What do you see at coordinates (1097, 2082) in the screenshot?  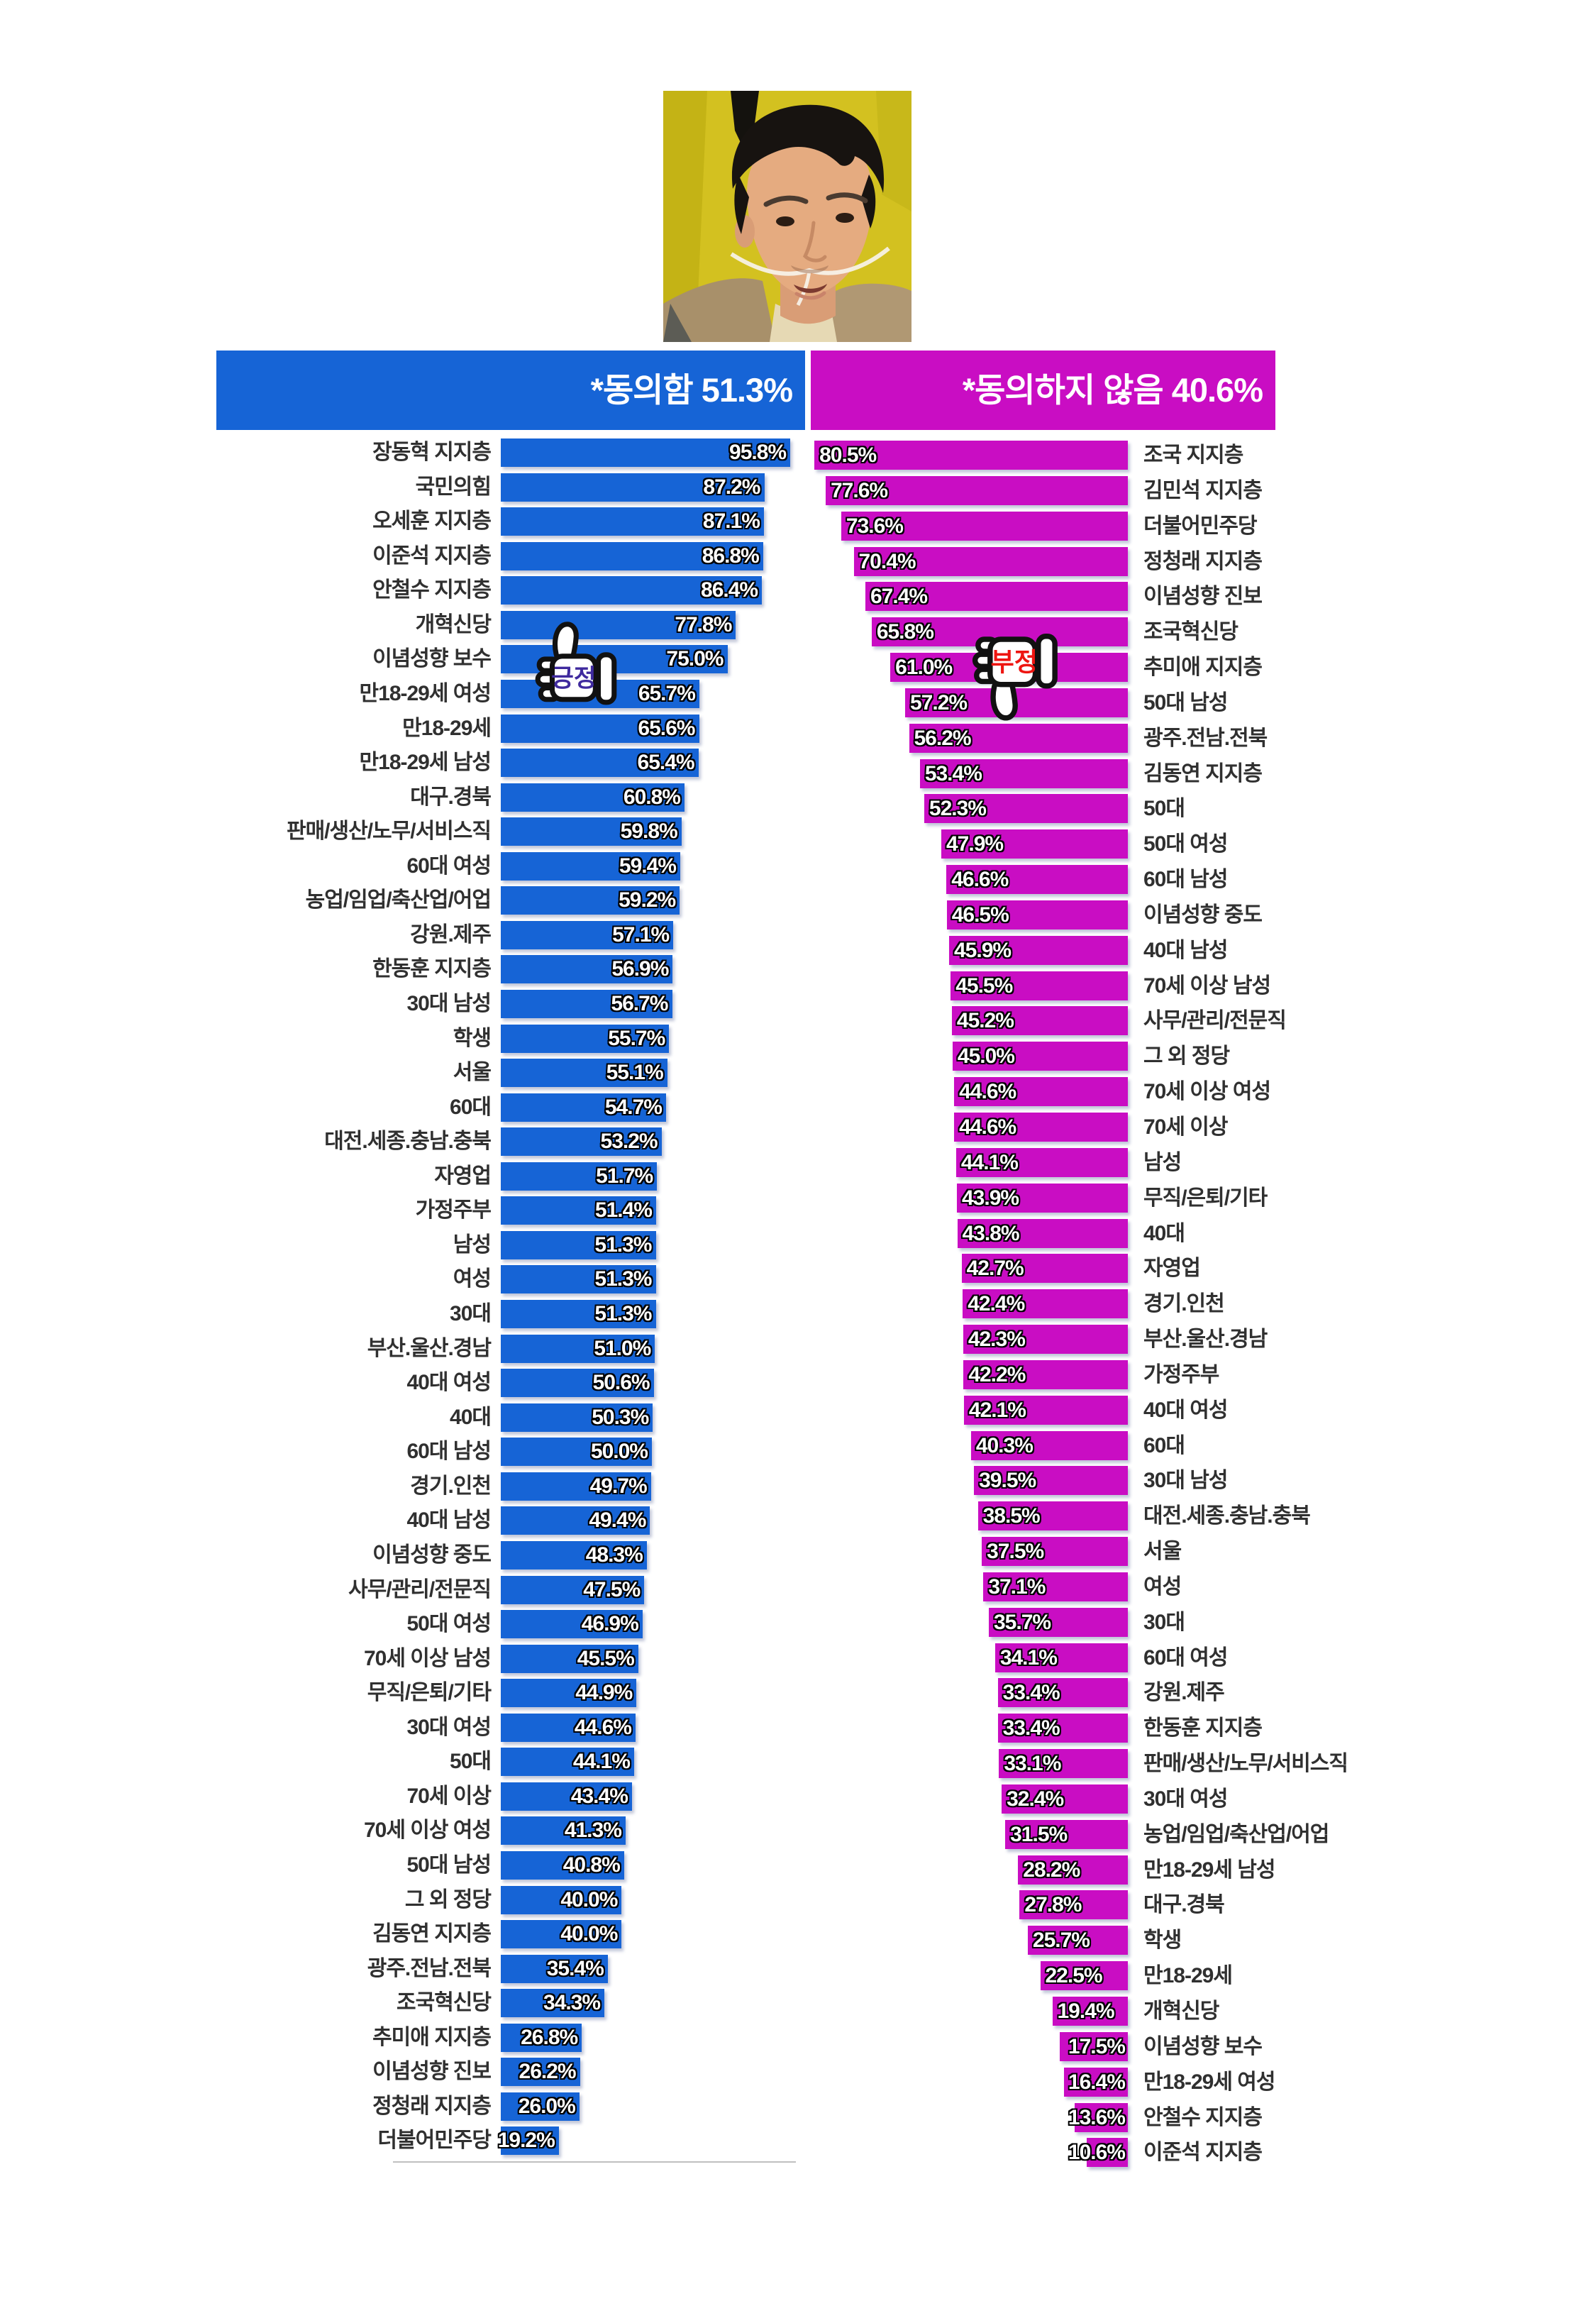 I see `disagree-value-label: 16.4%` at bounding box center [1097, 2082].